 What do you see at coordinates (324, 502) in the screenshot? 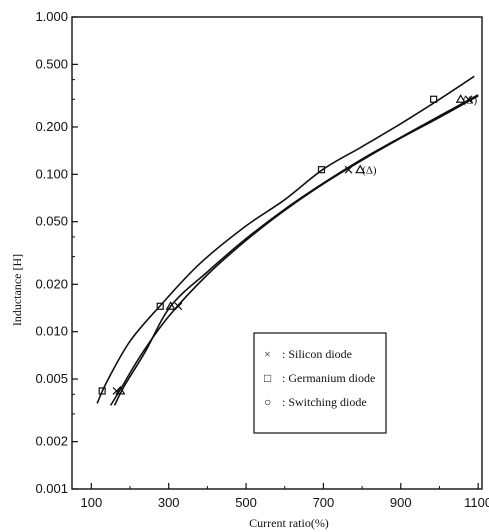
I see `x-tick-label: 700` at bounding box center [324, 502].